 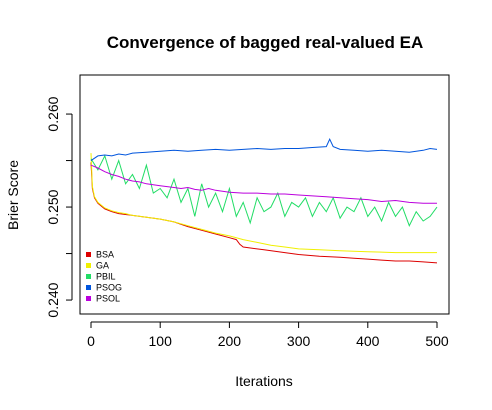 I want to click on series-line-psog, so click(x=264, y=150).